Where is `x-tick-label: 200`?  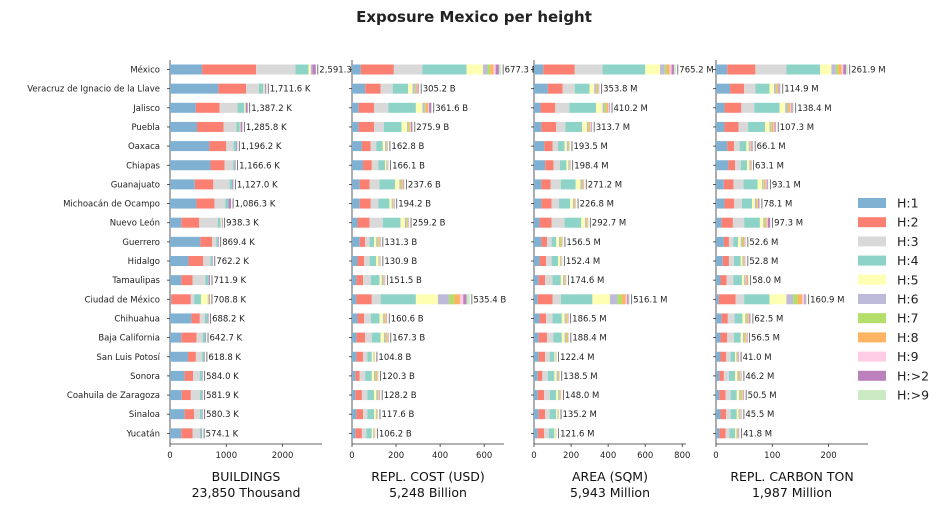
x-tick-label: 200 is located at coordinates (396, 456).